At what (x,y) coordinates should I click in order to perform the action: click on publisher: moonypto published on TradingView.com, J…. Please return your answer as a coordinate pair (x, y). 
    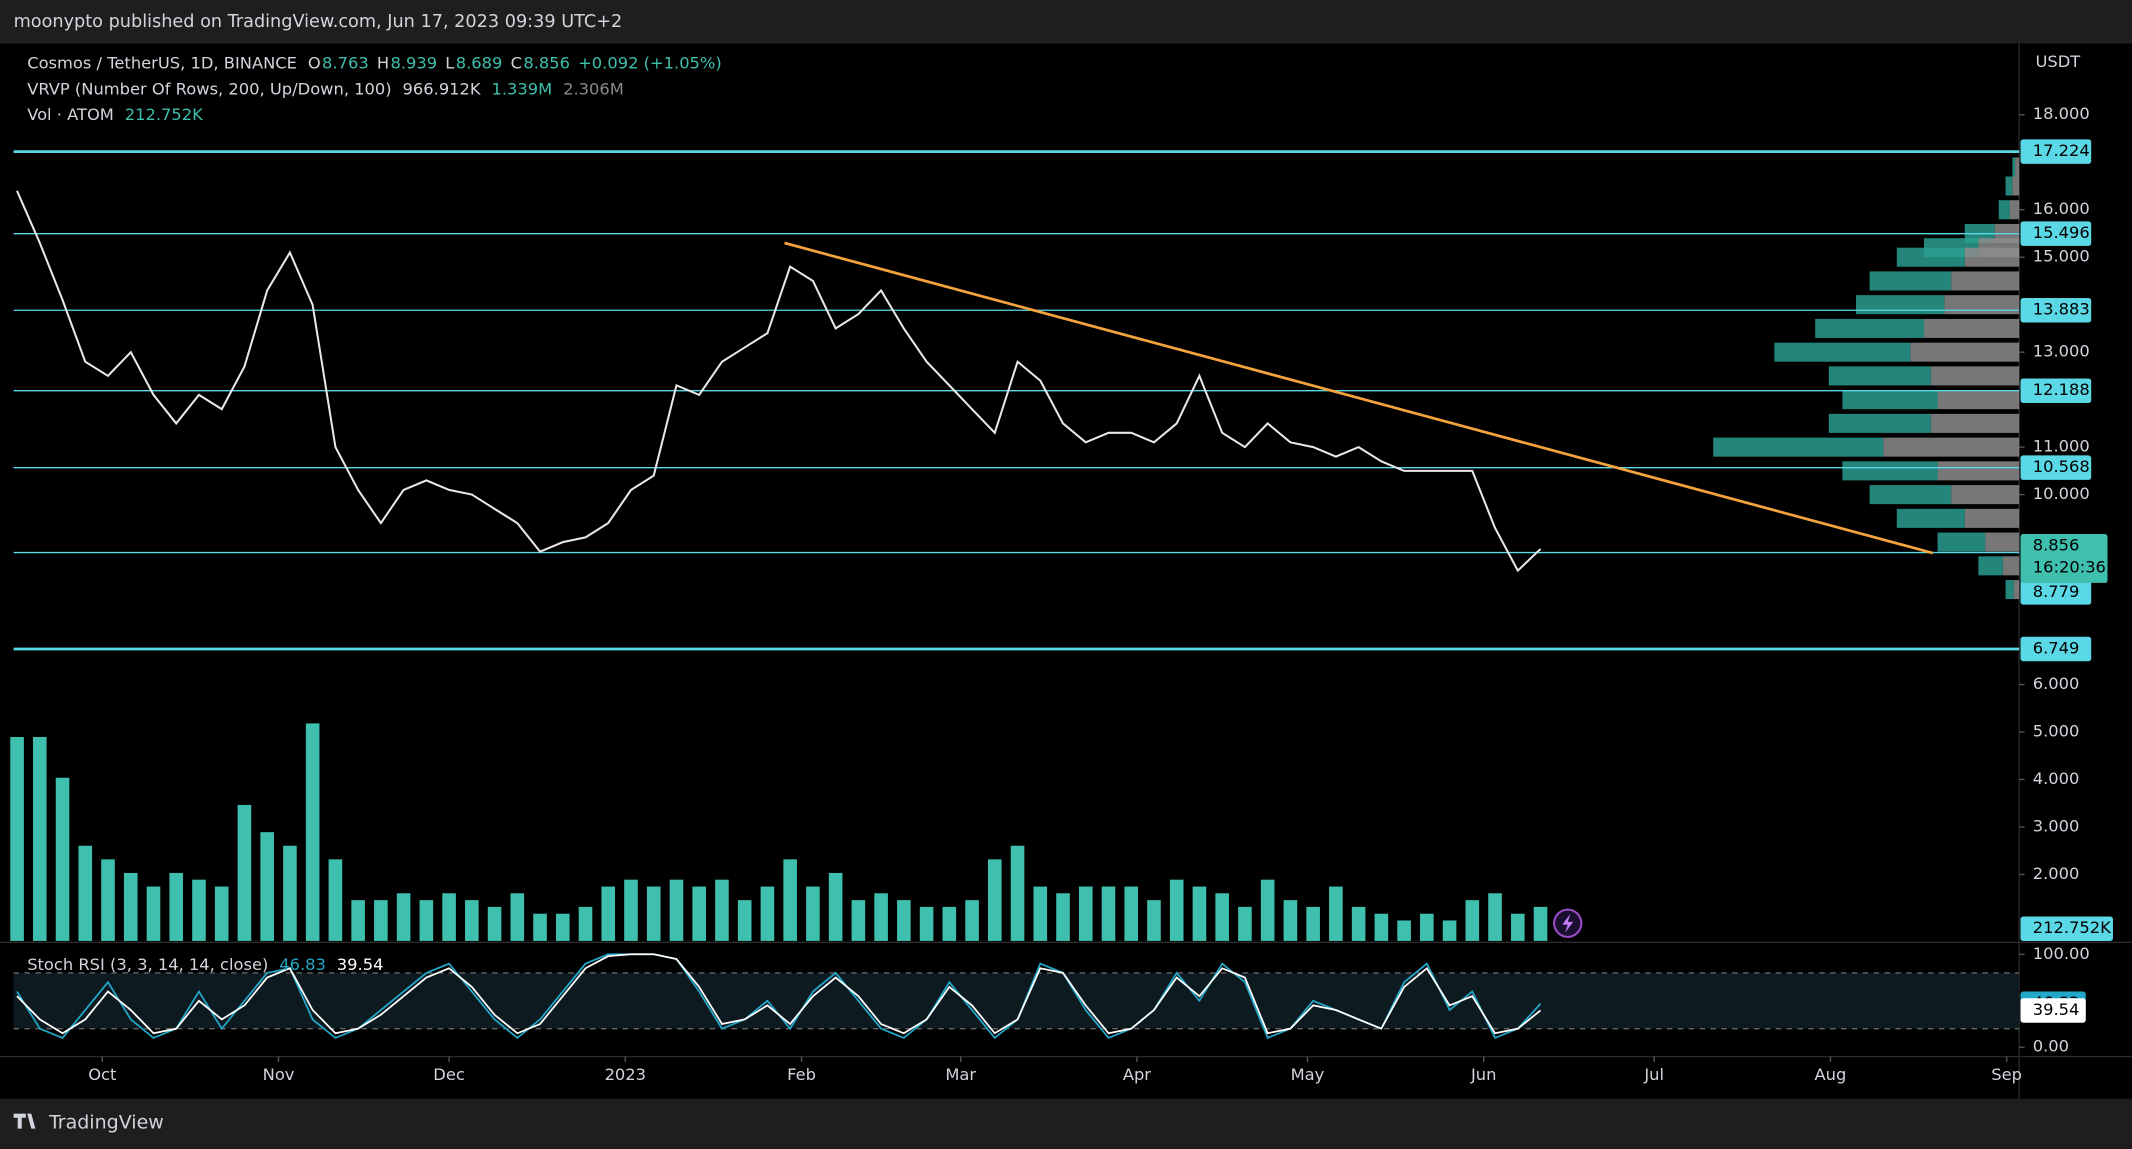
    Looking at the image, I should click on (318, 22).